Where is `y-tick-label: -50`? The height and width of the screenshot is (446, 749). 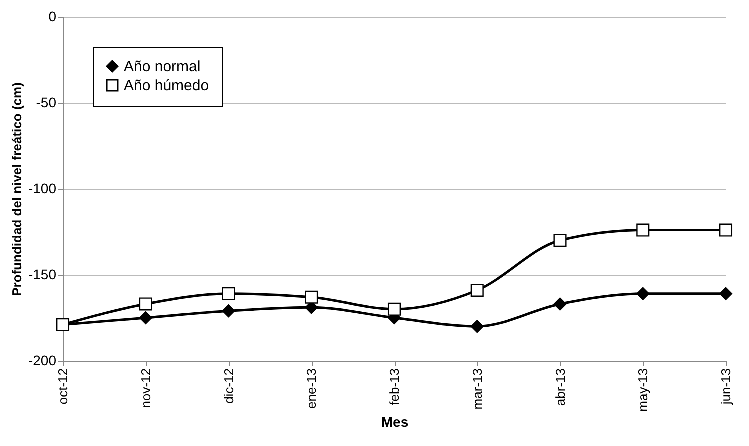 y-tick-label: -50 is located at coordinates (46, 102).